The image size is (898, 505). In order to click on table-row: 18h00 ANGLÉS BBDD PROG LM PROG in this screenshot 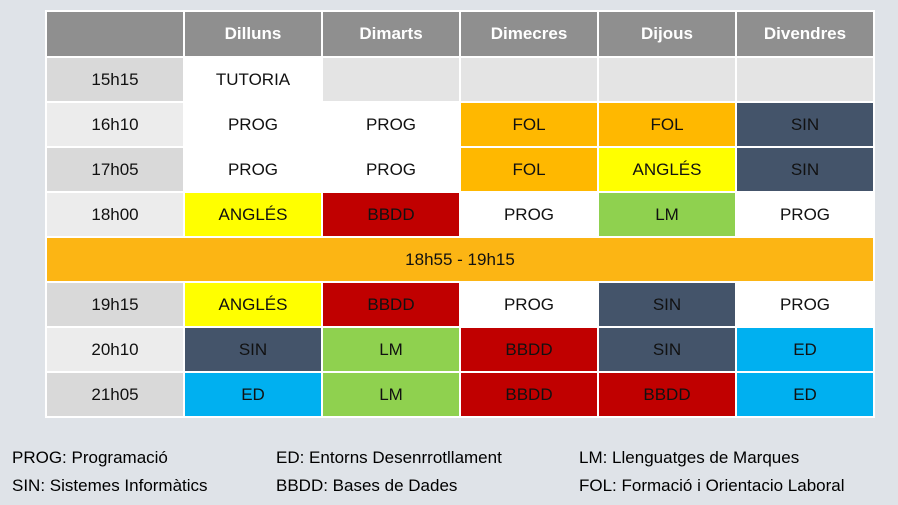, I will do `click(460, 214)`.